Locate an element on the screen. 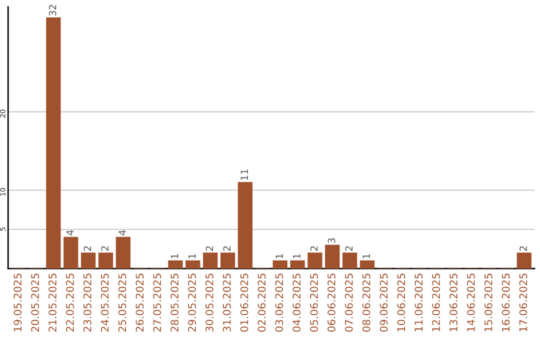 Image resolution: width=540 pixels, height=340 pixels. x-tick-label: 24.05.2025 is located at coordinates (104, 303).